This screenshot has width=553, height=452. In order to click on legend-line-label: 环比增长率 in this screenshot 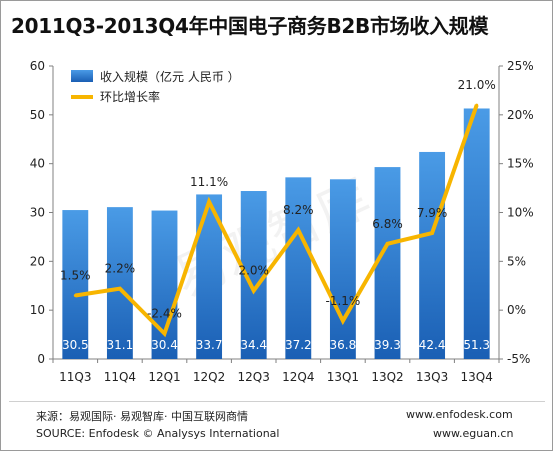, I will do `click(130, 96)`.